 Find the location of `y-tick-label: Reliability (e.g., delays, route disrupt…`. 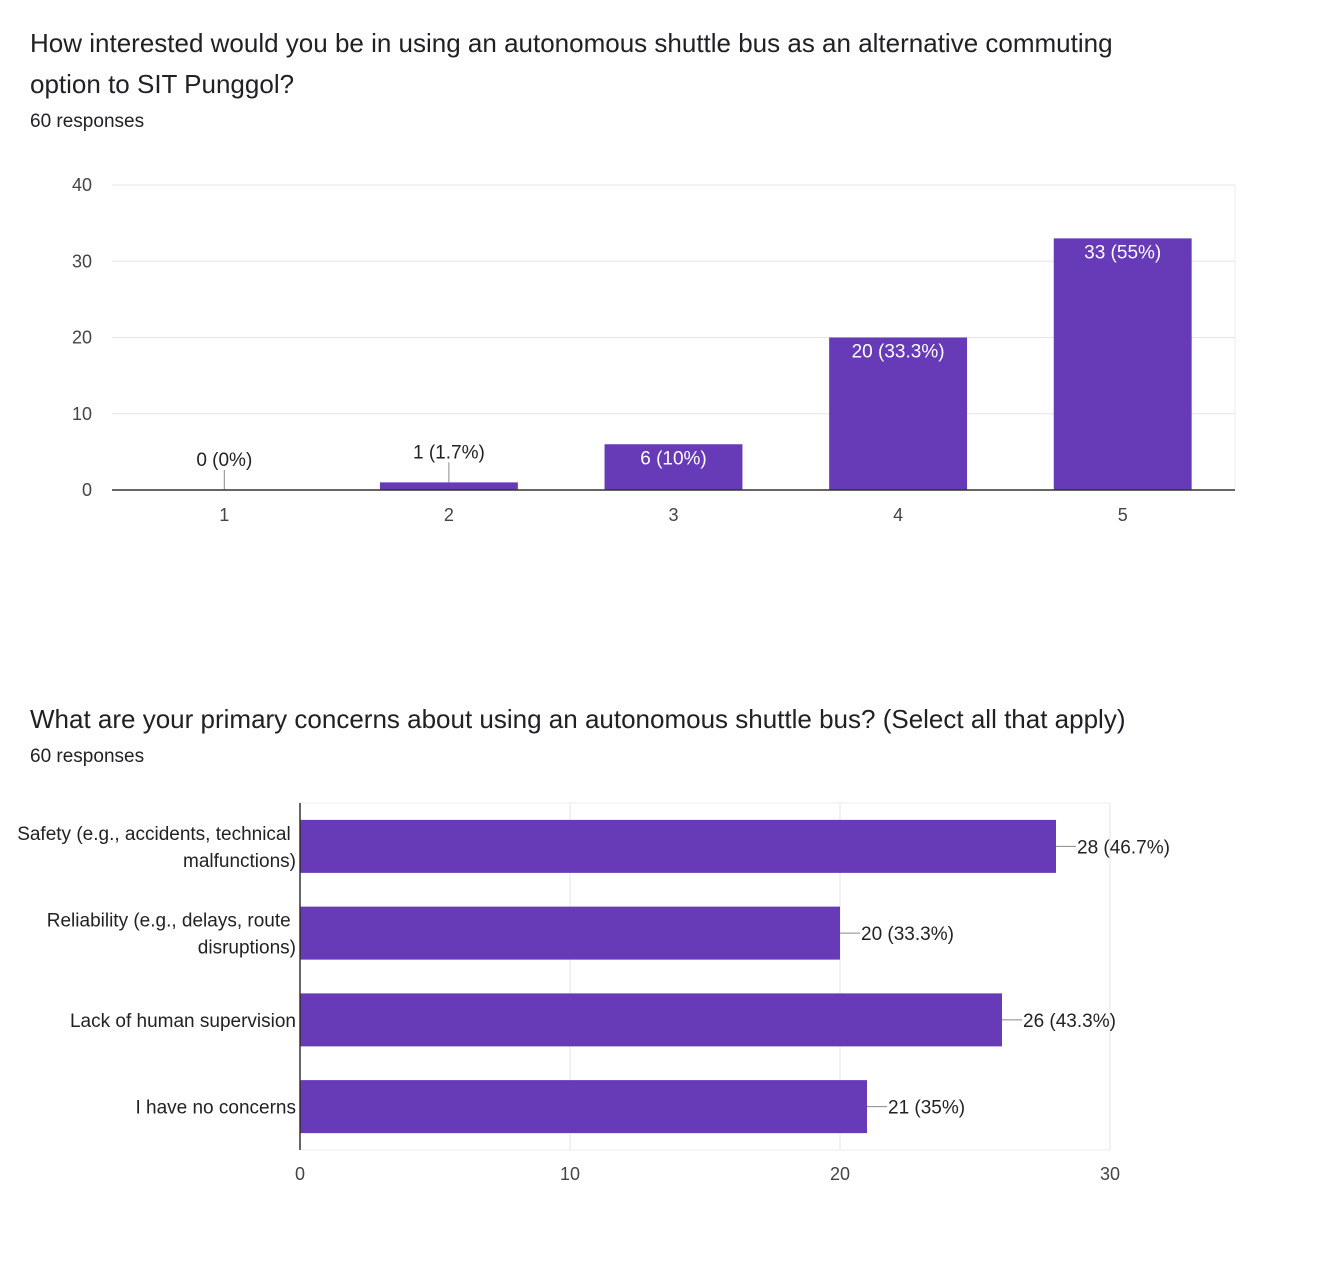

y-tick-label: Reliability (e.g., delays, route disrupt… is located at coordinates (171, 935).